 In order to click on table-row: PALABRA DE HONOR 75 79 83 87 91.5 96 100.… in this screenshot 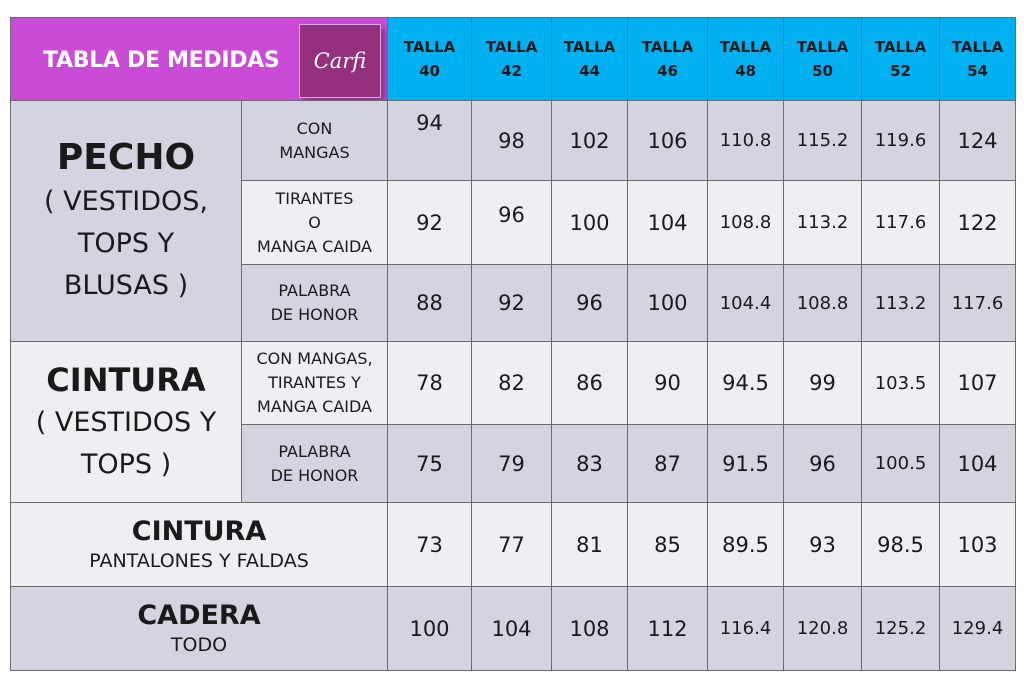, I will do `click(513, 463)`.